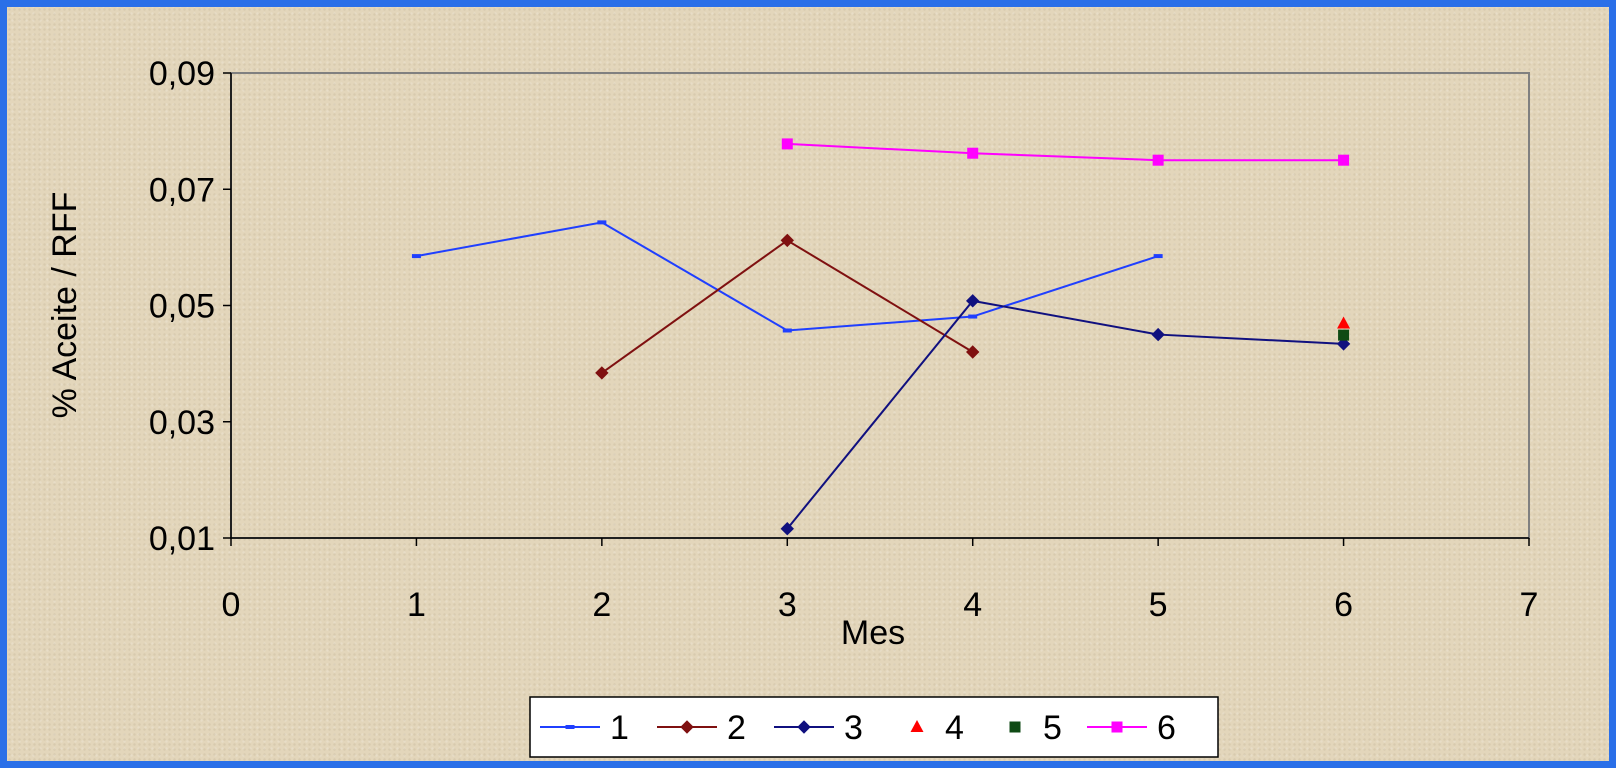  What do you see at coordinates (787, 605) in the screenshot?
I see `x-tick-label: 3` at bounding box center [787, 605].